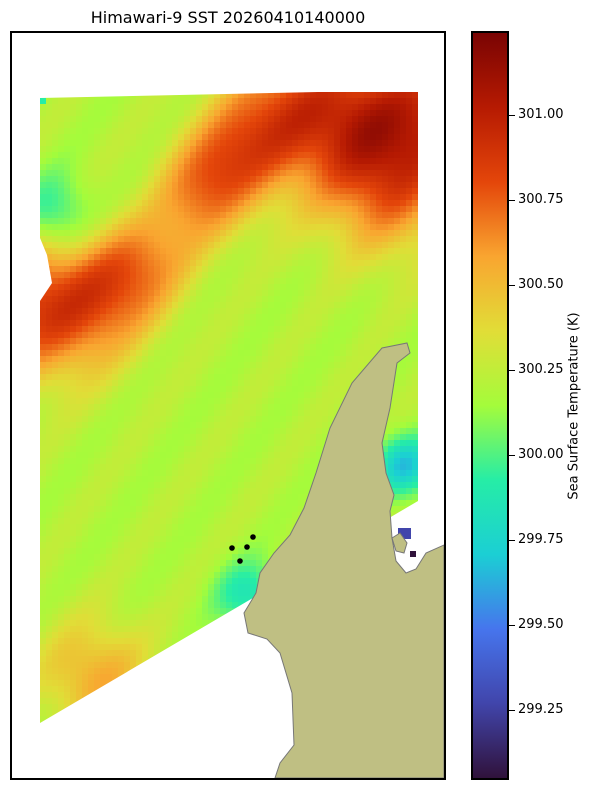 The image size is (592, 790). I want to click on colorbar-tick-label: 300.25, so click(541, 369).